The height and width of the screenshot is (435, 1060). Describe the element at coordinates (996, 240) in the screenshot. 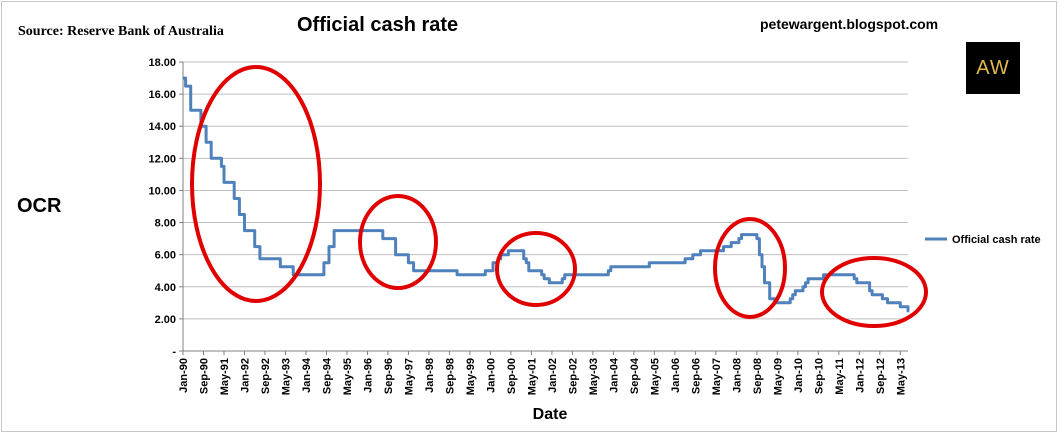

I see `legend-label: Official cash rate` at that location.